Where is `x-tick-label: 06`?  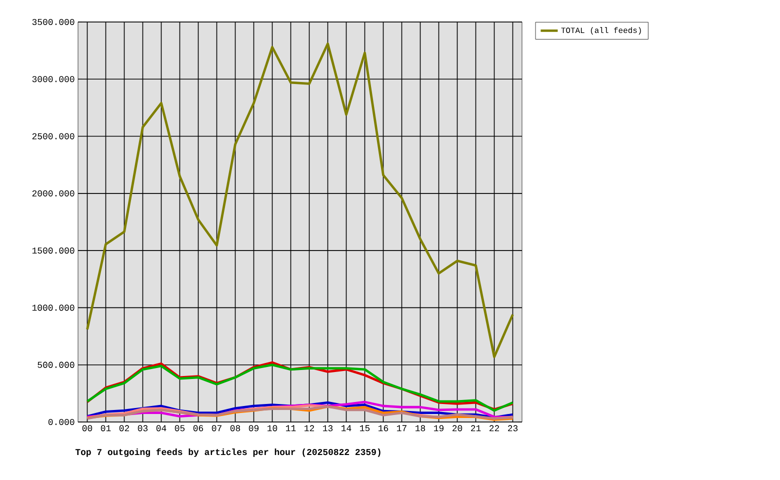 x-tick-label: 06 is located at coordinates (198, 428).